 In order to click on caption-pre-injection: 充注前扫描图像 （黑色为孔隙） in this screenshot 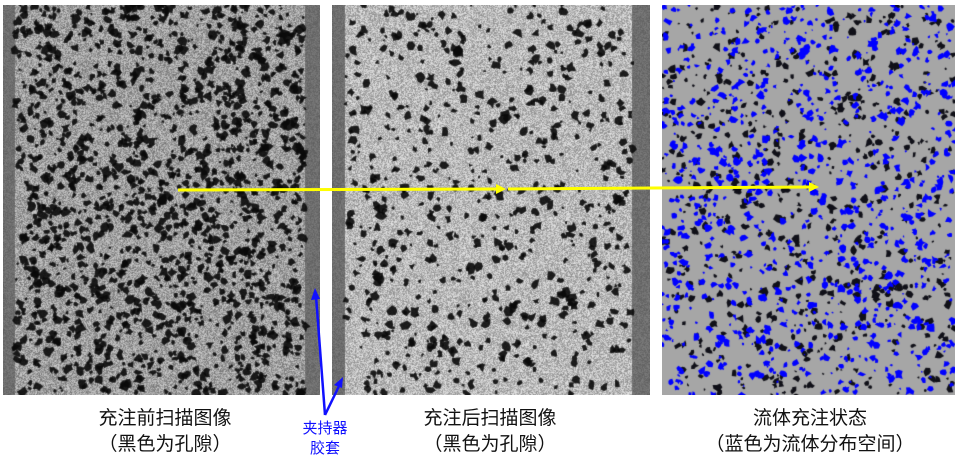, I will do `click(165, 431)`.